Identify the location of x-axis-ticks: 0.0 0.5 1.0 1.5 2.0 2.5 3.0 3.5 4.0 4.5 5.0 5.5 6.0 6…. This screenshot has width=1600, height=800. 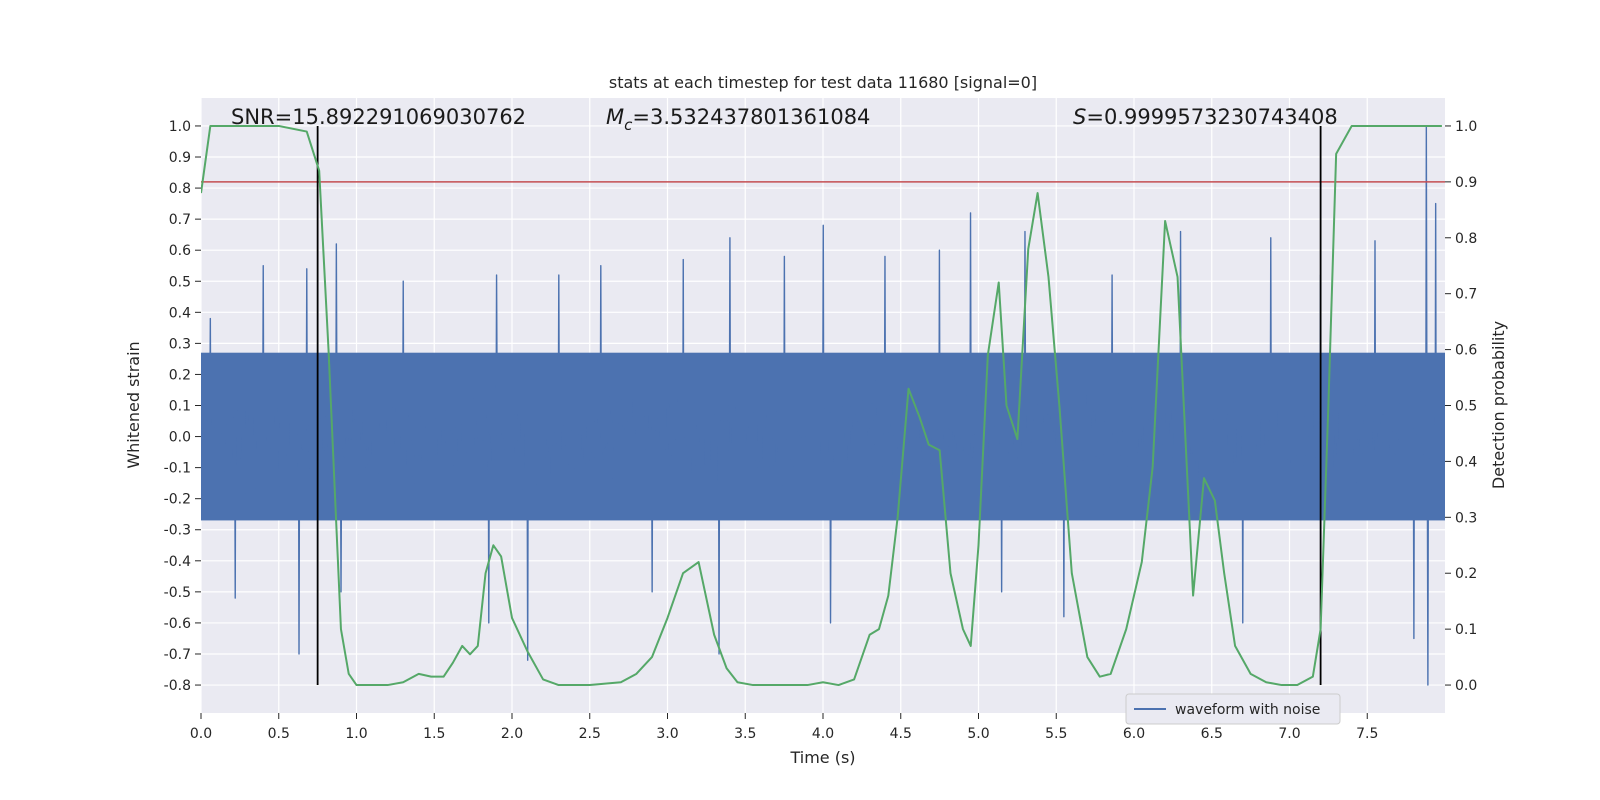
(784, 727).